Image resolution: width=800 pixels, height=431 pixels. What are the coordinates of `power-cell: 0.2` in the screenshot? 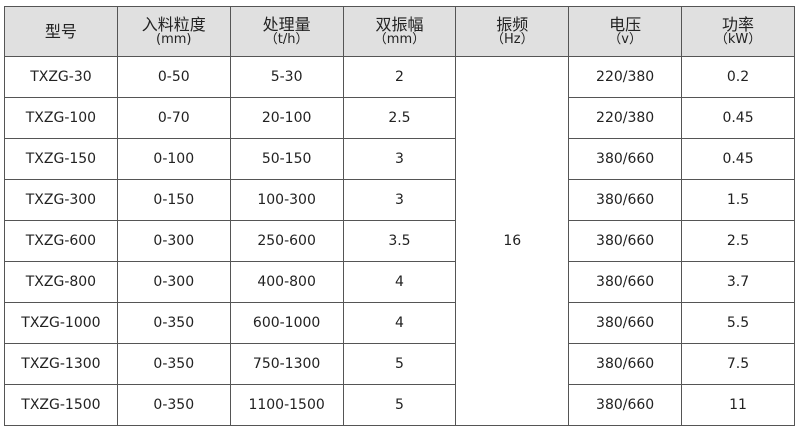 It's located at (738, 77).